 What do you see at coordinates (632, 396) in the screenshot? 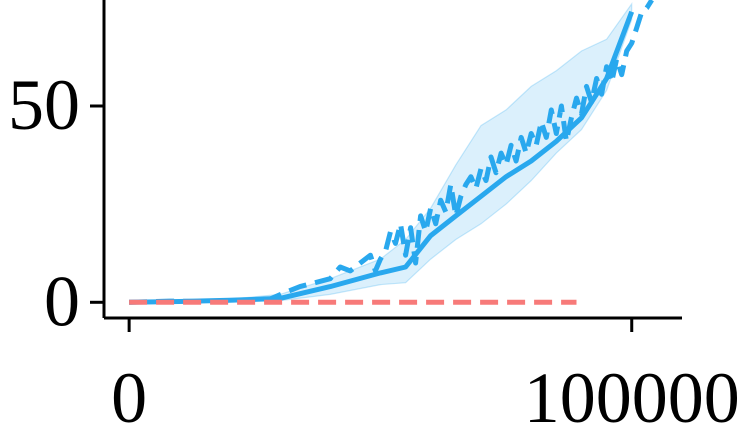
I see `x-tick-label: 100000` at bounding box center [632, 396].